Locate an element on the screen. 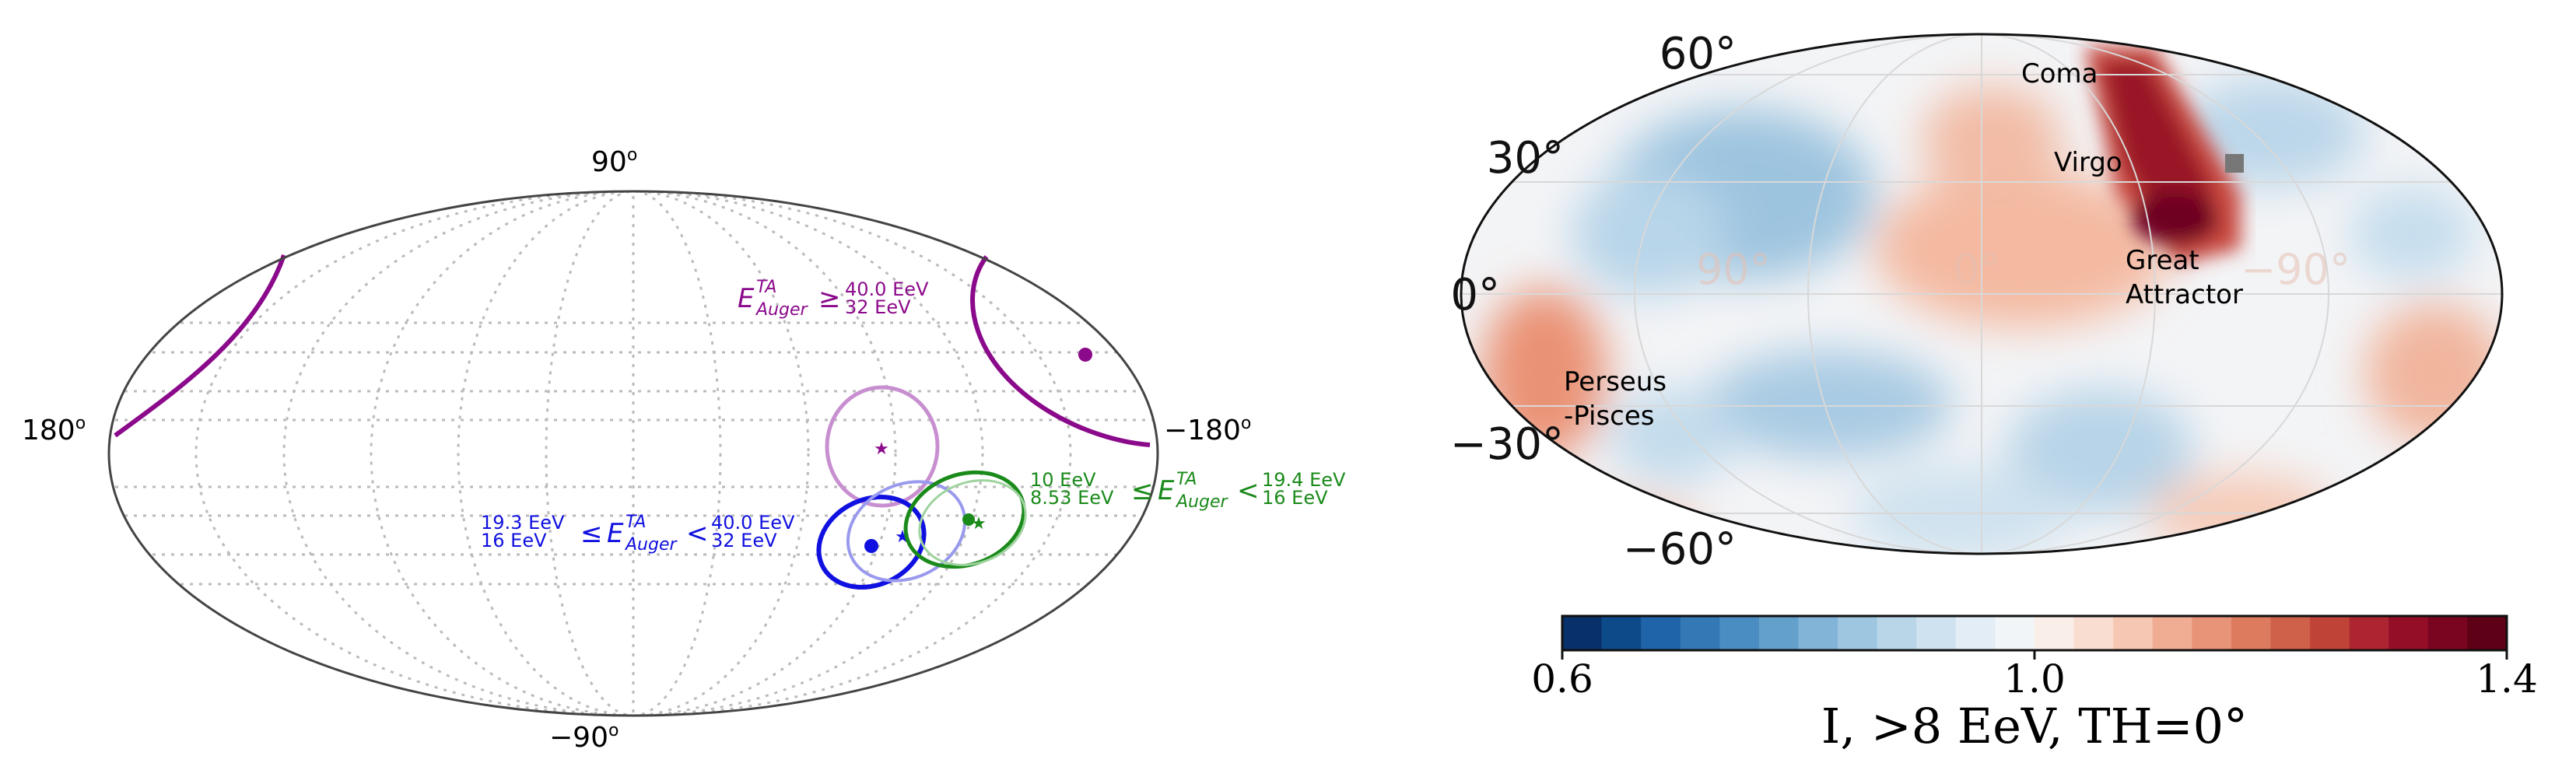 The height and width of the screenshot is (777, 2576). tick-lon-right: −180o is located at coordinates (1207, 430).